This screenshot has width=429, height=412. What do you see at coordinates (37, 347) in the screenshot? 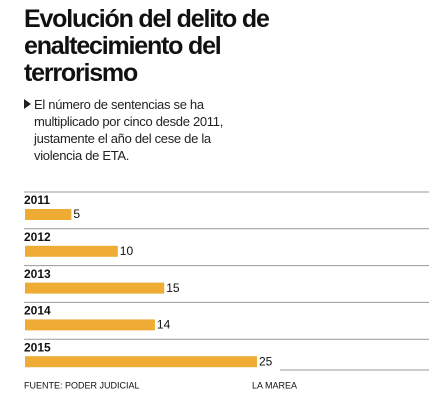
I see `category-label: 2015` at bounding box center [37, 347].